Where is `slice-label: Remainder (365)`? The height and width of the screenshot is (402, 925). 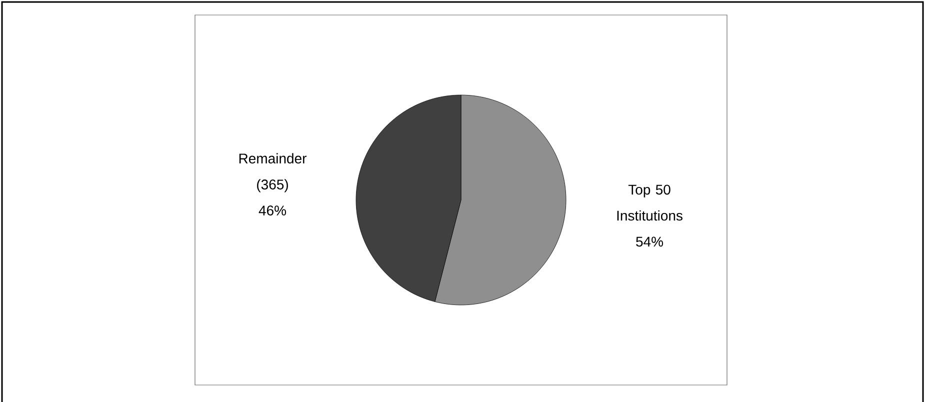
slice-label: Remainder (365) is located at coordinates (273, 172).